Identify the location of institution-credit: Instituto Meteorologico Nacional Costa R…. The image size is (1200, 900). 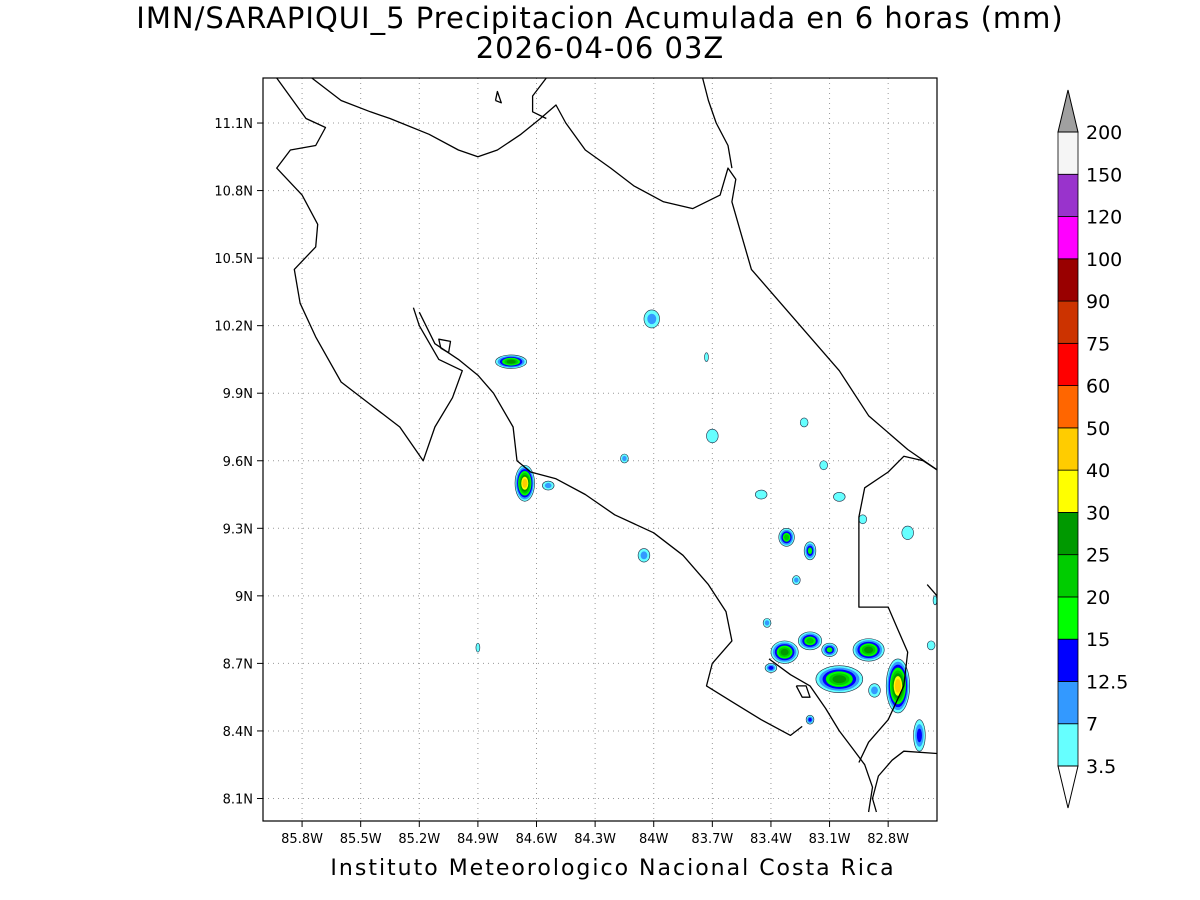
(613, 868).